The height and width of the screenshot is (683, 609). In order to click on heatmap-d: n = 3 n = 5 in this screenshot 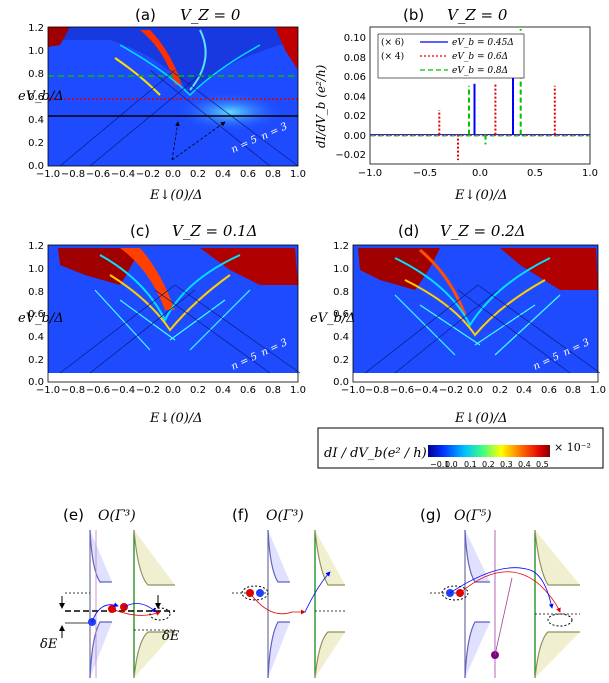, I will do `click(476, 313)`.